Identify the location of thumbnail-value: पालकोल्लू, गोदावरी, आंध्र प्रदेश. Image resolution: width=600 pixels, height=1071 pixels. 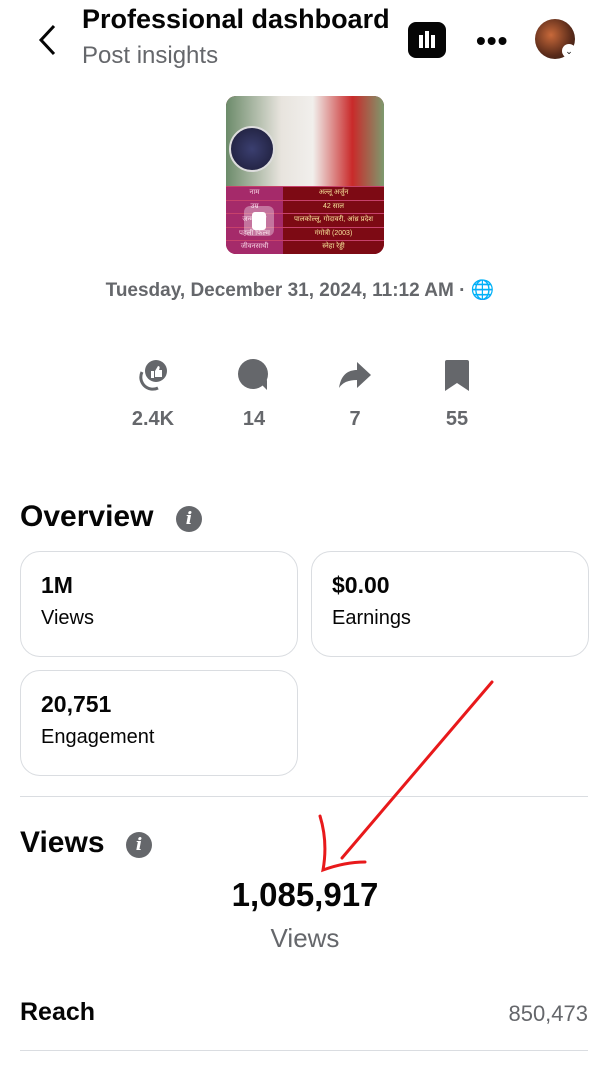
(333, 220).